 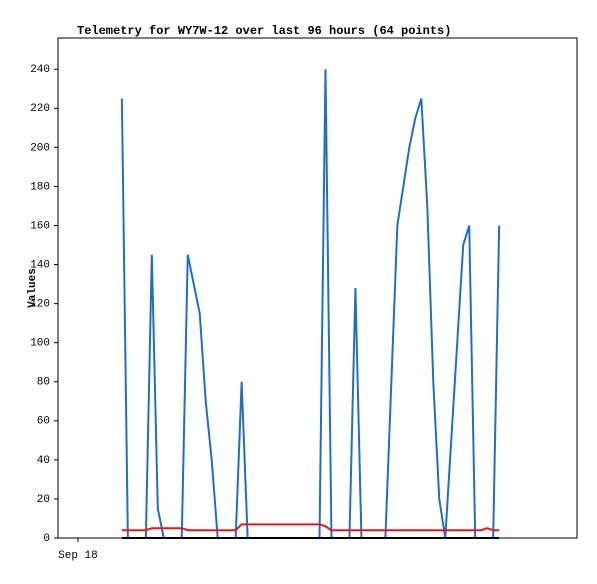 What do you see at coordinates (40, 70) in the screenshot?
I see `y-tick-label: 240` at bounding box center [40, 70].